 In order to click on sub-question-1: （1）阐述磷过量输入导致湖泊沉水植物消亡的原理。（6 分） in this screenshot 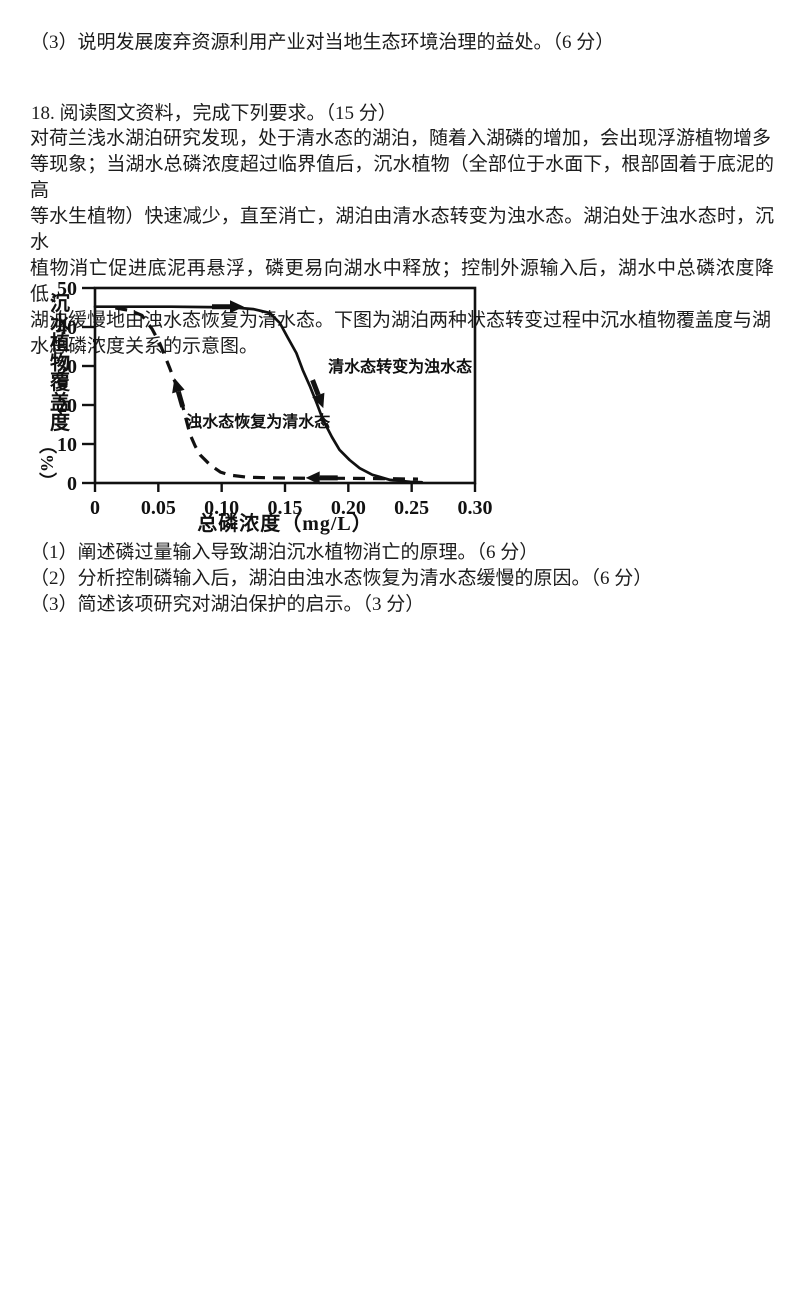, I will do `click(284, 552)`.